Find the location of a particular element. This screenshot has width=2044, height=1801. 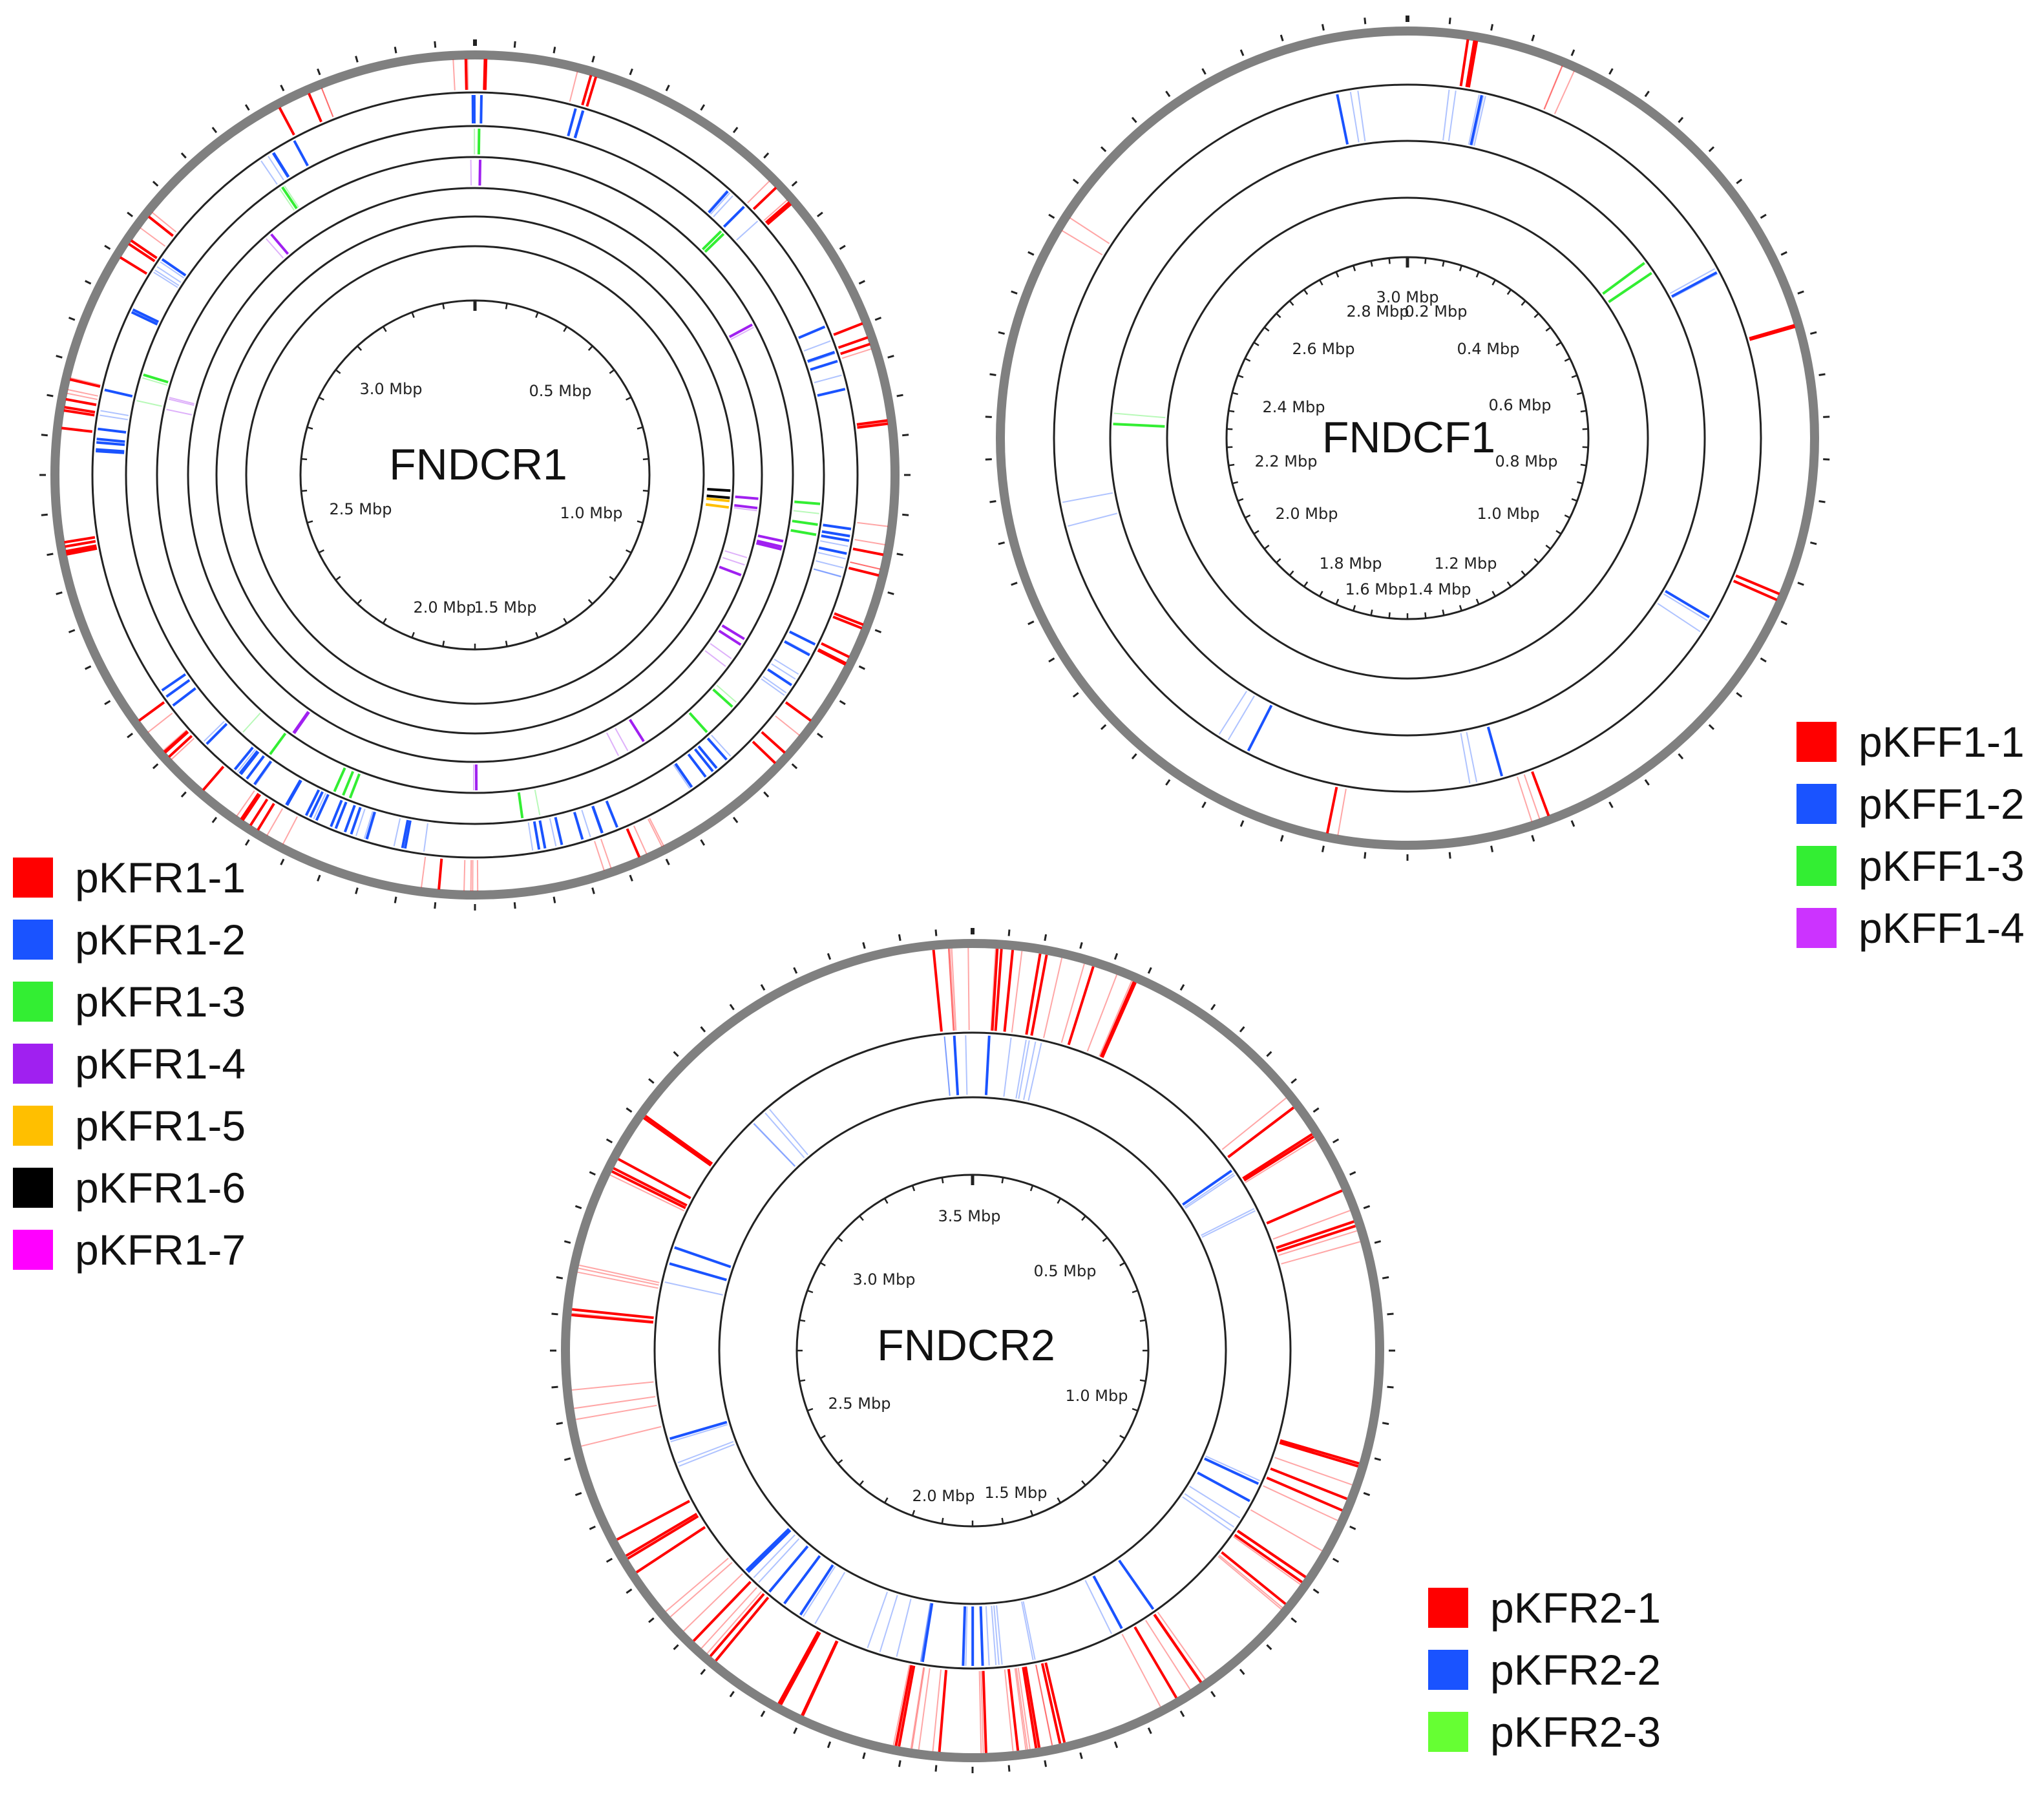

legend-item: pKFR1-2 is located at coordinates (129, 940).